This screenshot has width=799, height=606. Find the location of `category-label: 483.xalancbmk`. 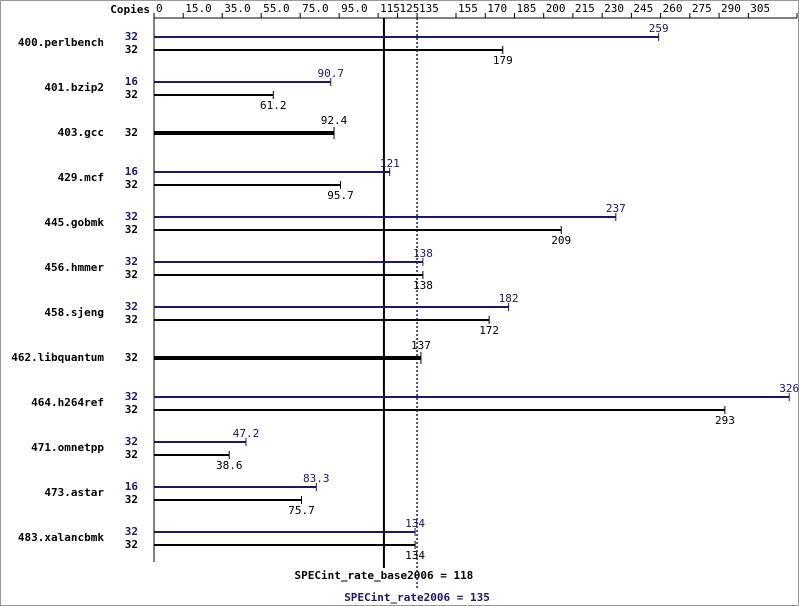

category-label: 483.xalancbmk is located at coordinates (61, 537).